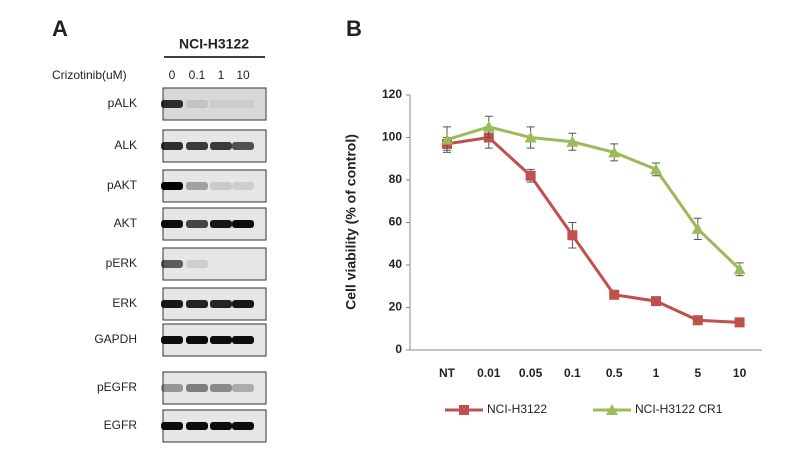 The height and width of the screenshot is (460, 801). I want to click on x-tick-label: 5, so click(697, 373).